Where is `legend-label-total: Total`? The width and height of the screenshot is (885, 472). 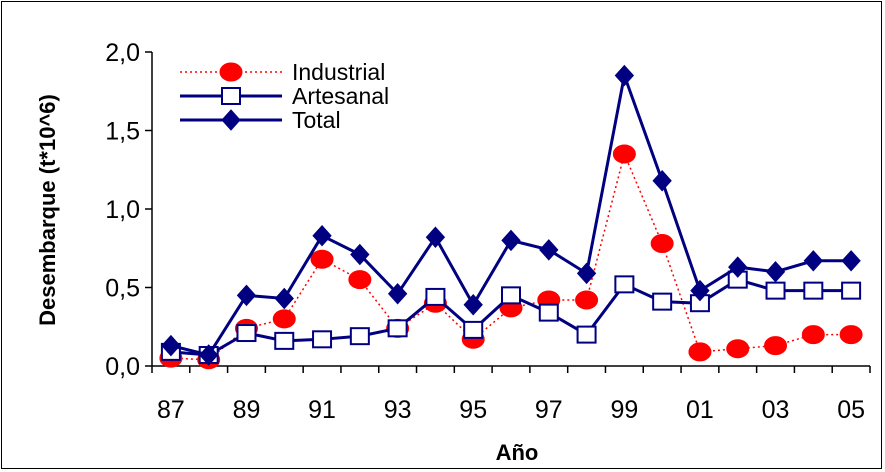
legend-label-total: Total is located at coordinates (316, 120).